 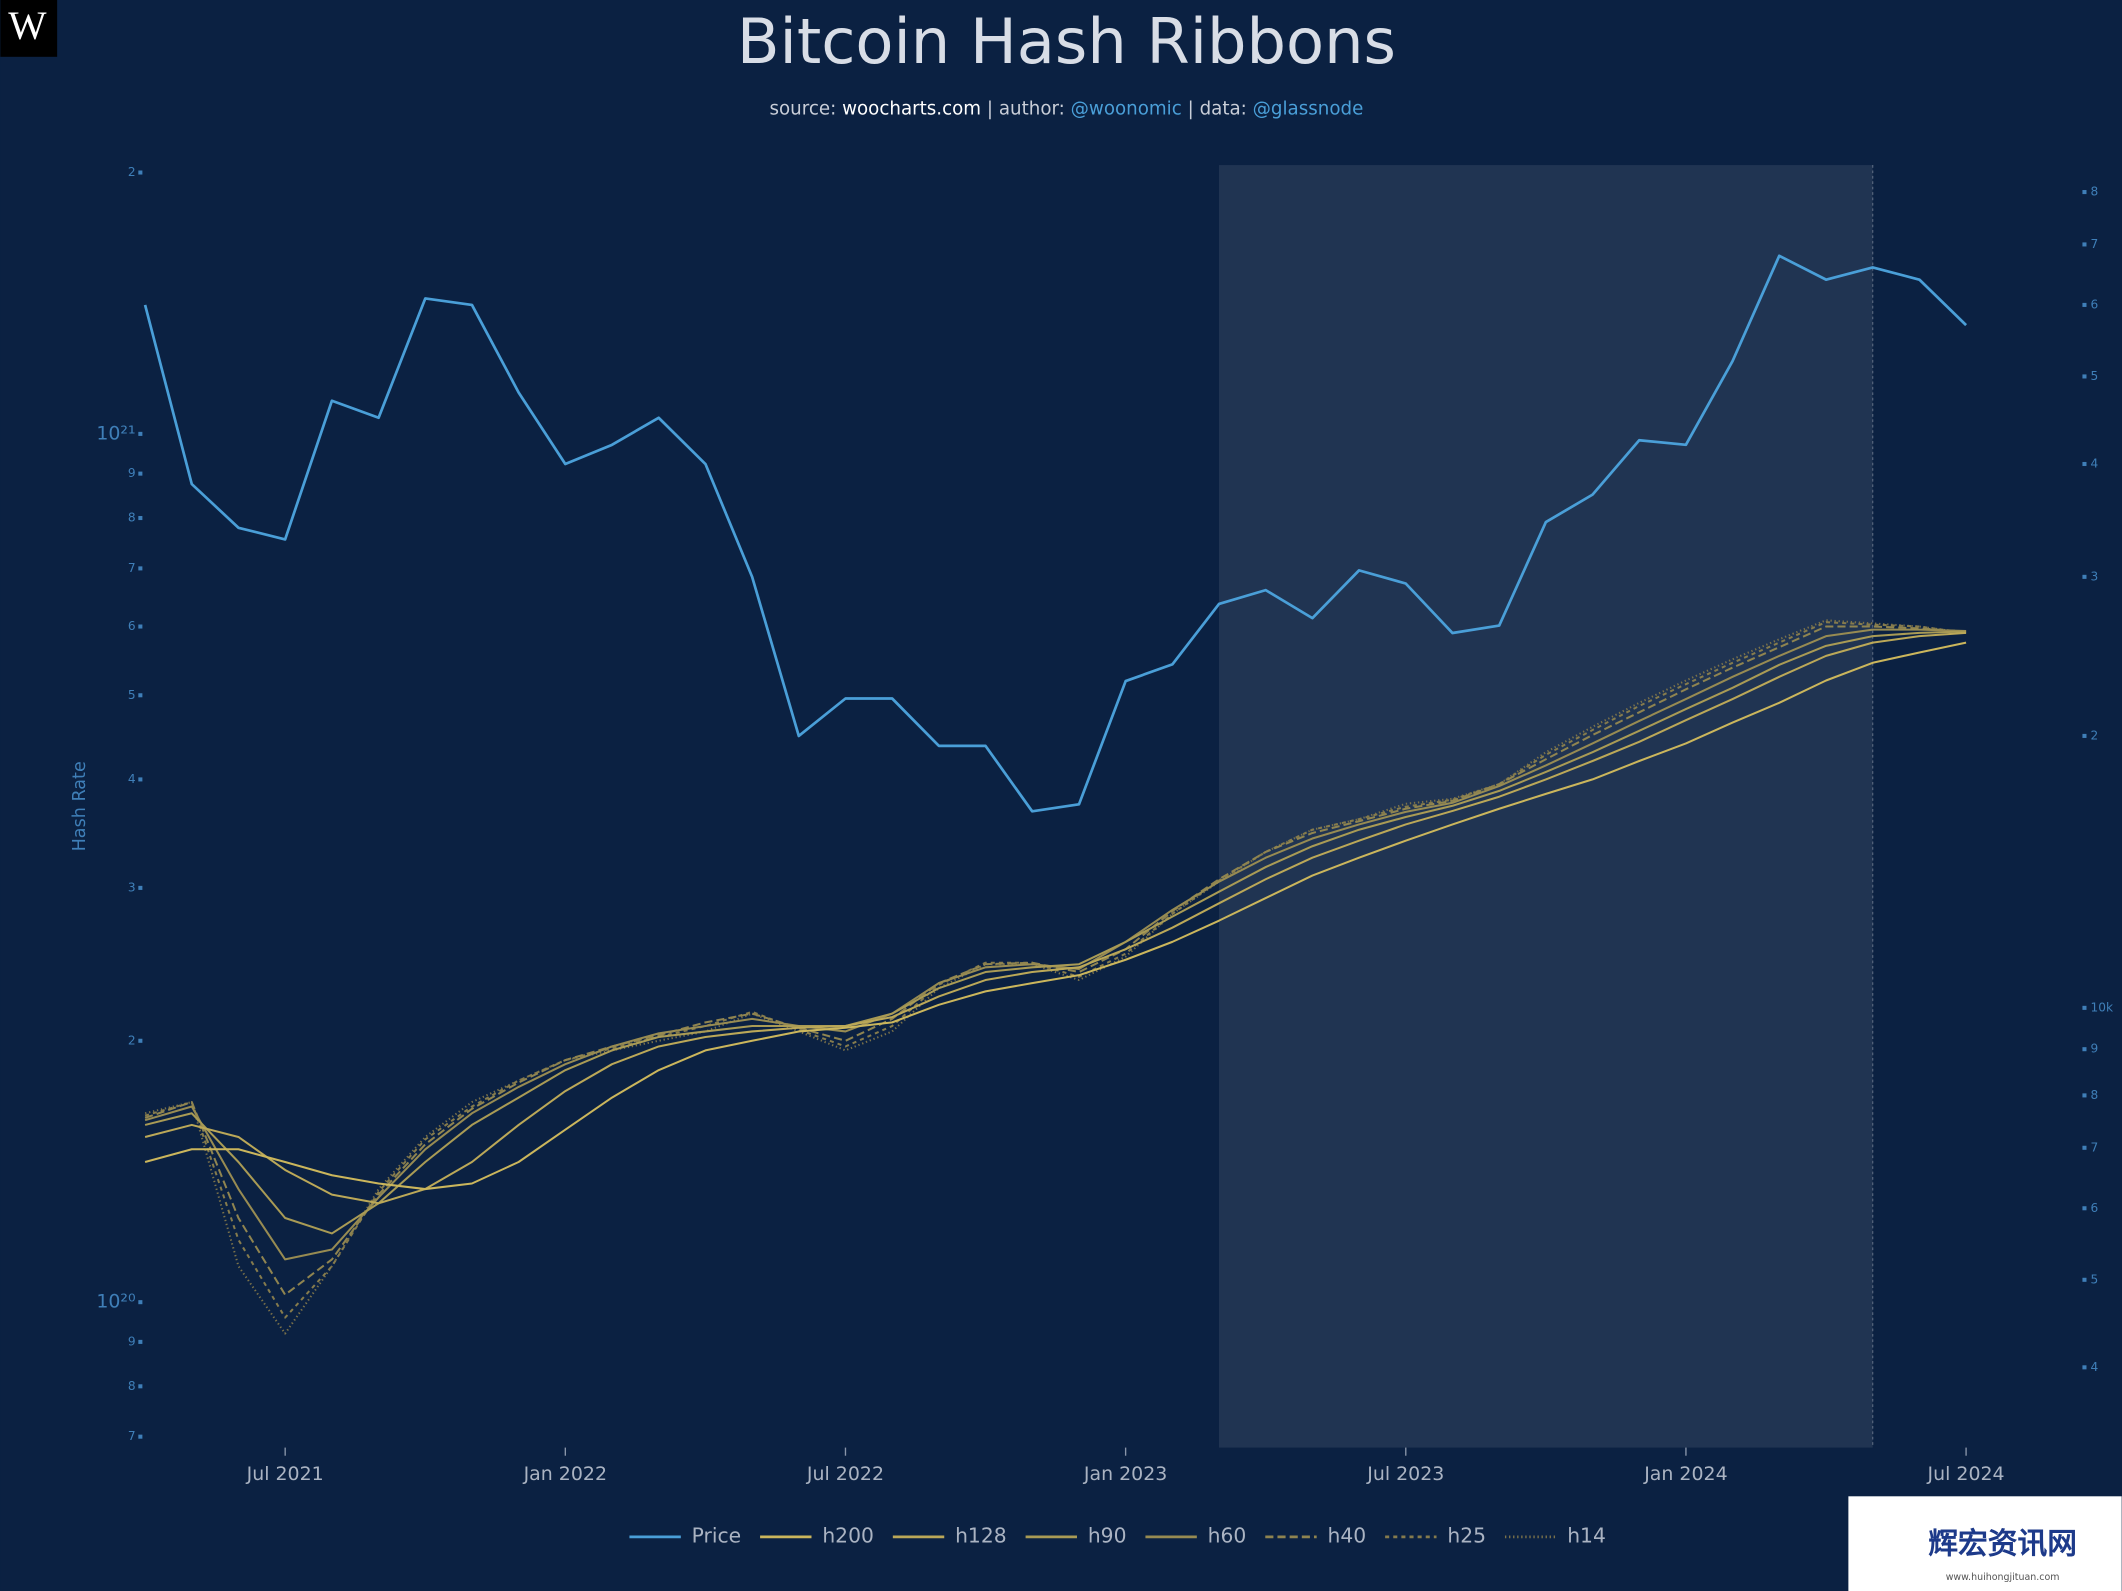 What do you see at coordinates (1107, 1535) in the screenshot?
I see `legend-label: h90` at bounding box center [1107, 1535].